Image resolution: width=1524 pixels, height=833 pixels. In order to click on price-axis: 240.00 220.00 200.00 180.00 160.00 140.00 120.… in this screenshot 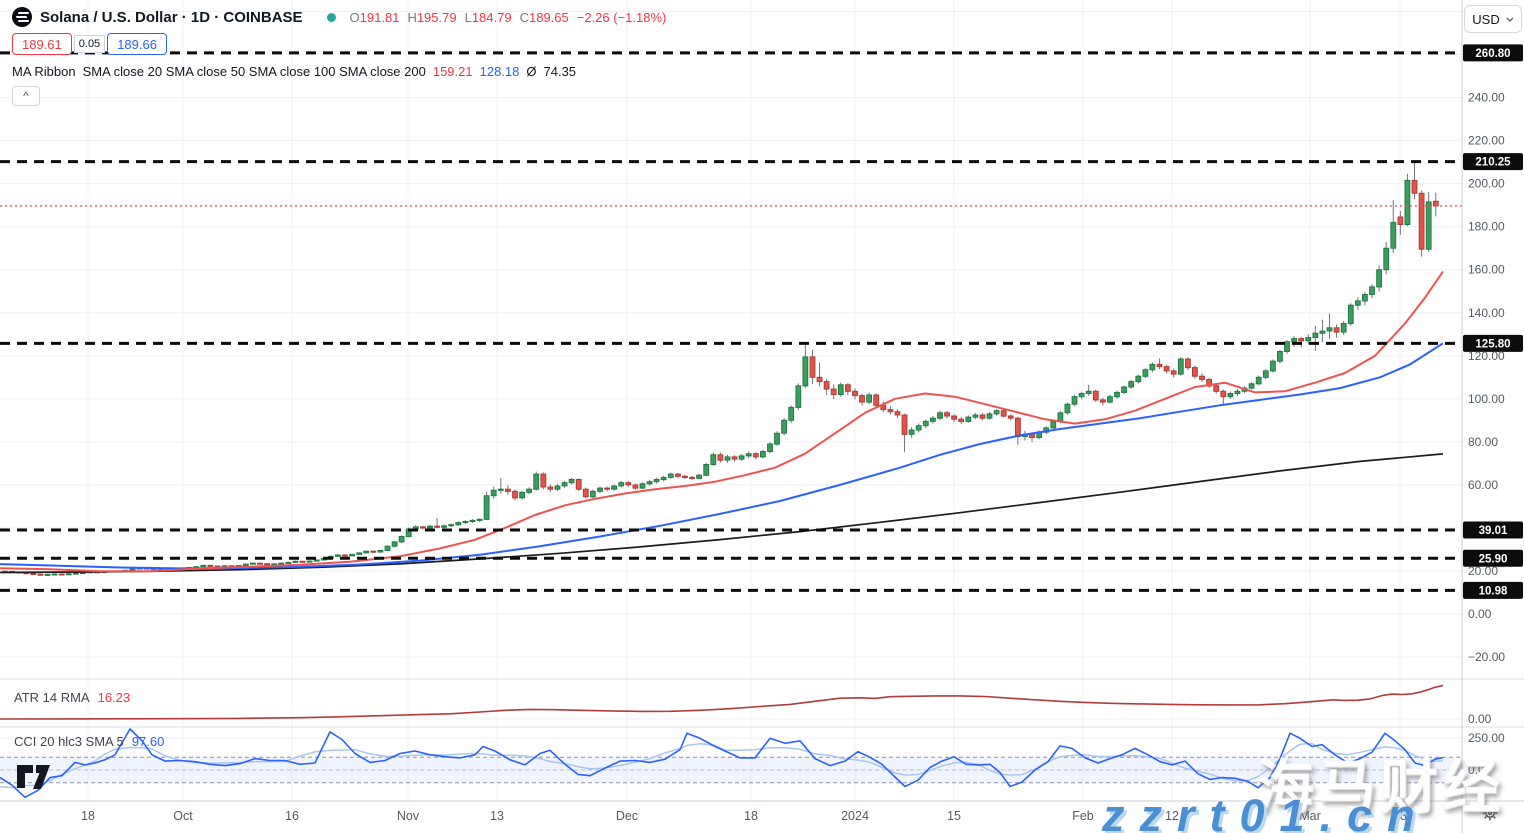, I will do `click(1486, 434)`.